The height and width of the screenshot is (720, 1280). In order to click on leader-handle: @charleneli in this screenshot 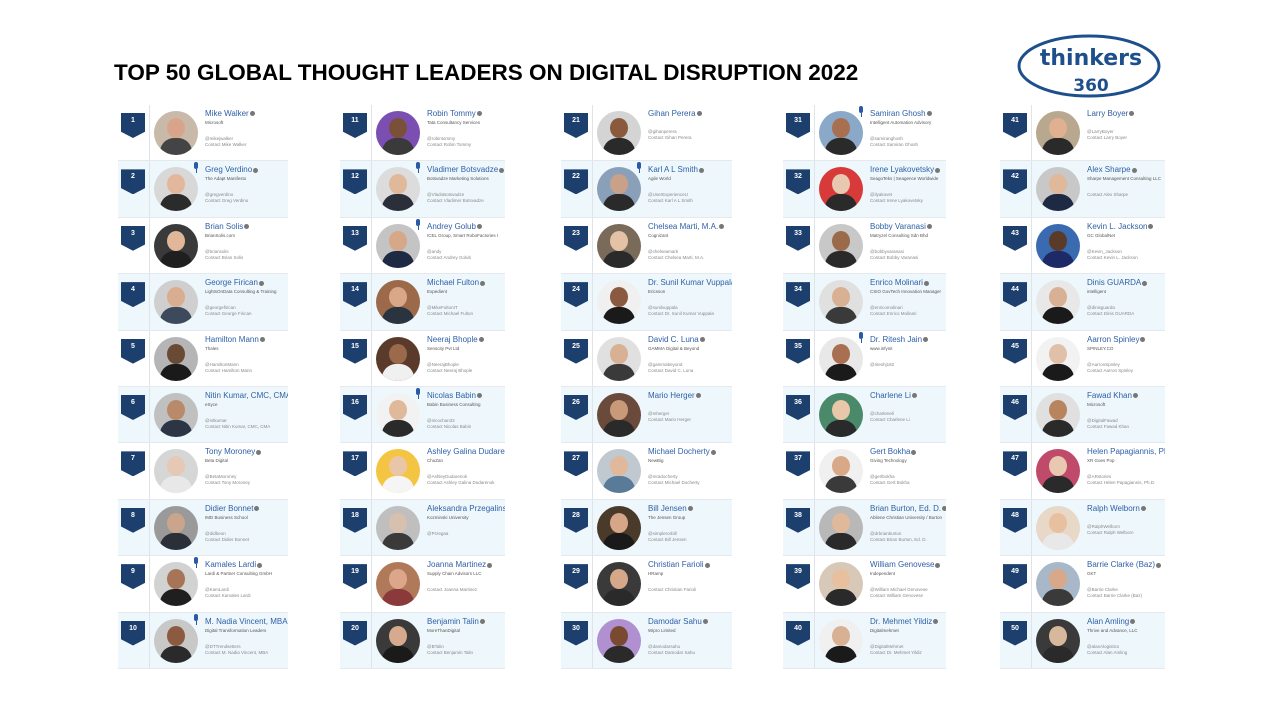, I will do `click(882, 413)`.